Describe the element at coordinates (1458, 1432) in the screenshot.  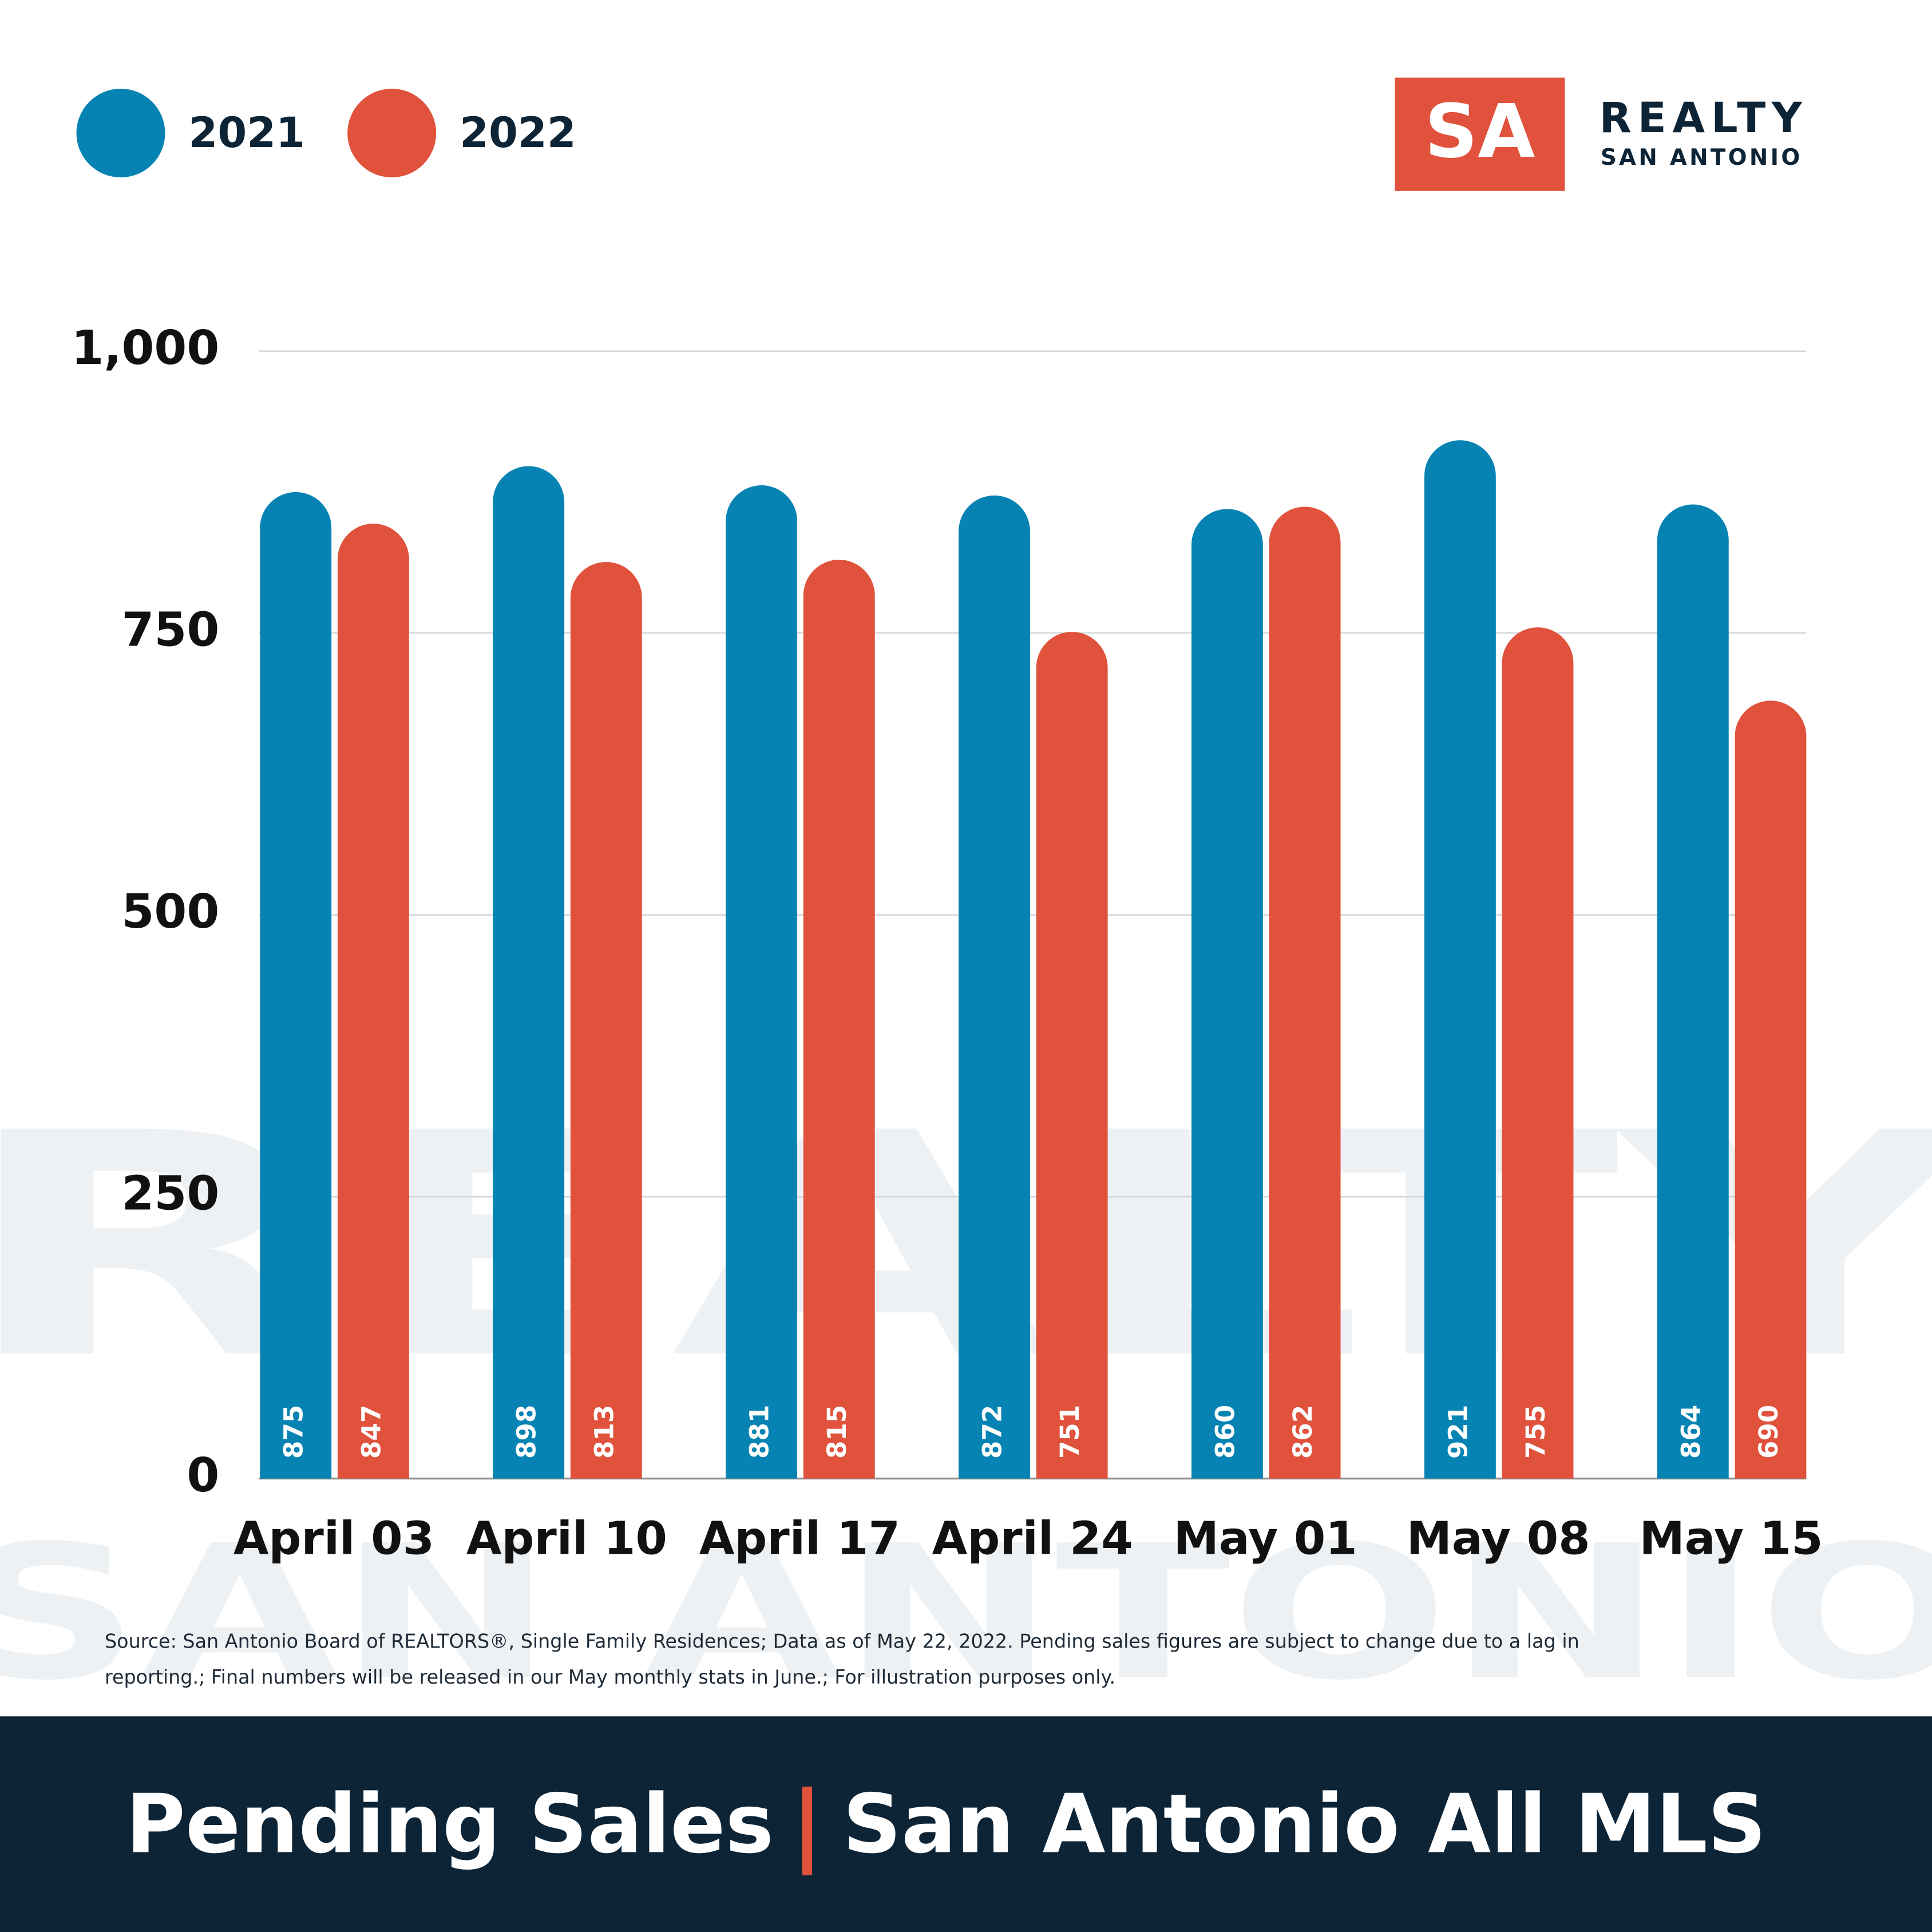
I see `data-label: 921` at that location.